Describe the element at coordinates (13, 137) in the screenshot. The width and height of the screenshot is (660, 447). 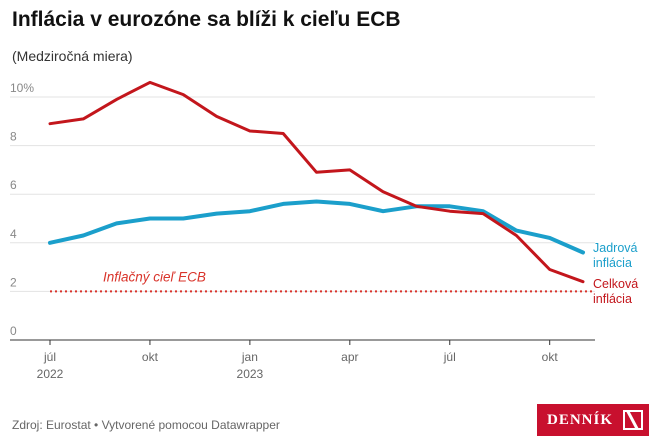
I see `y-tick-label: 8` at that location.